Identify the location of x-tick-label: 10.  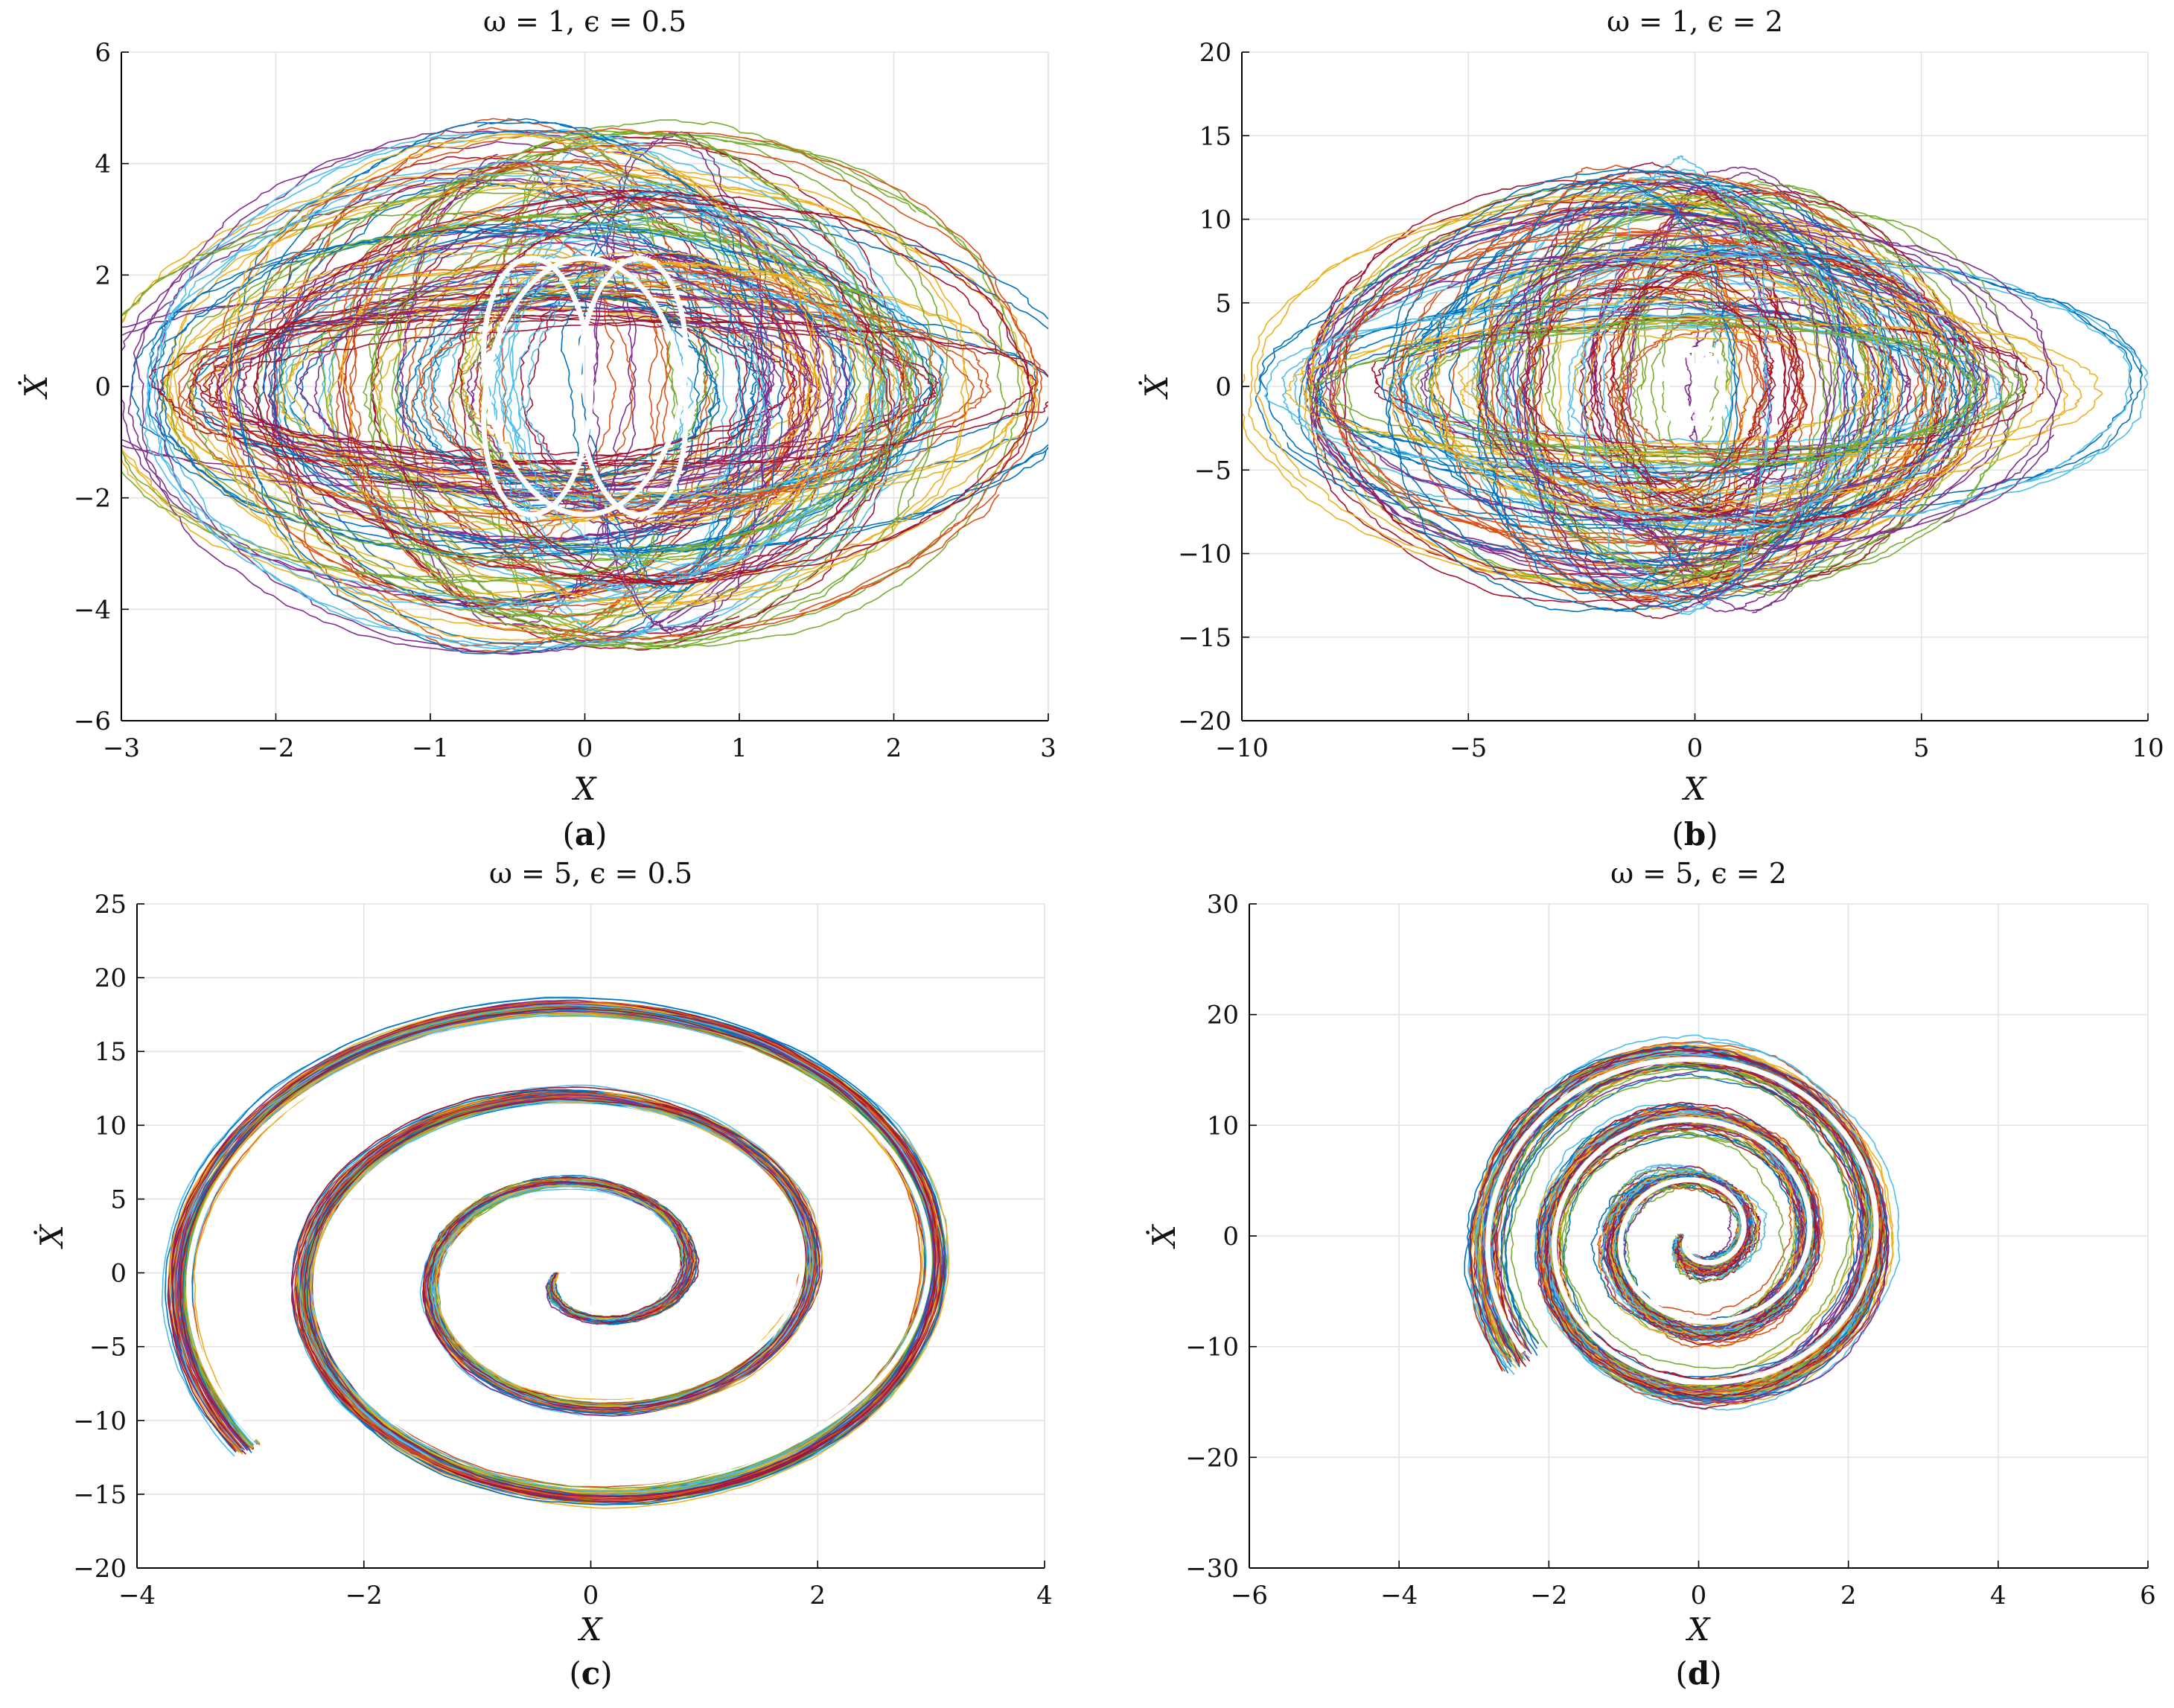
(2148, 748).